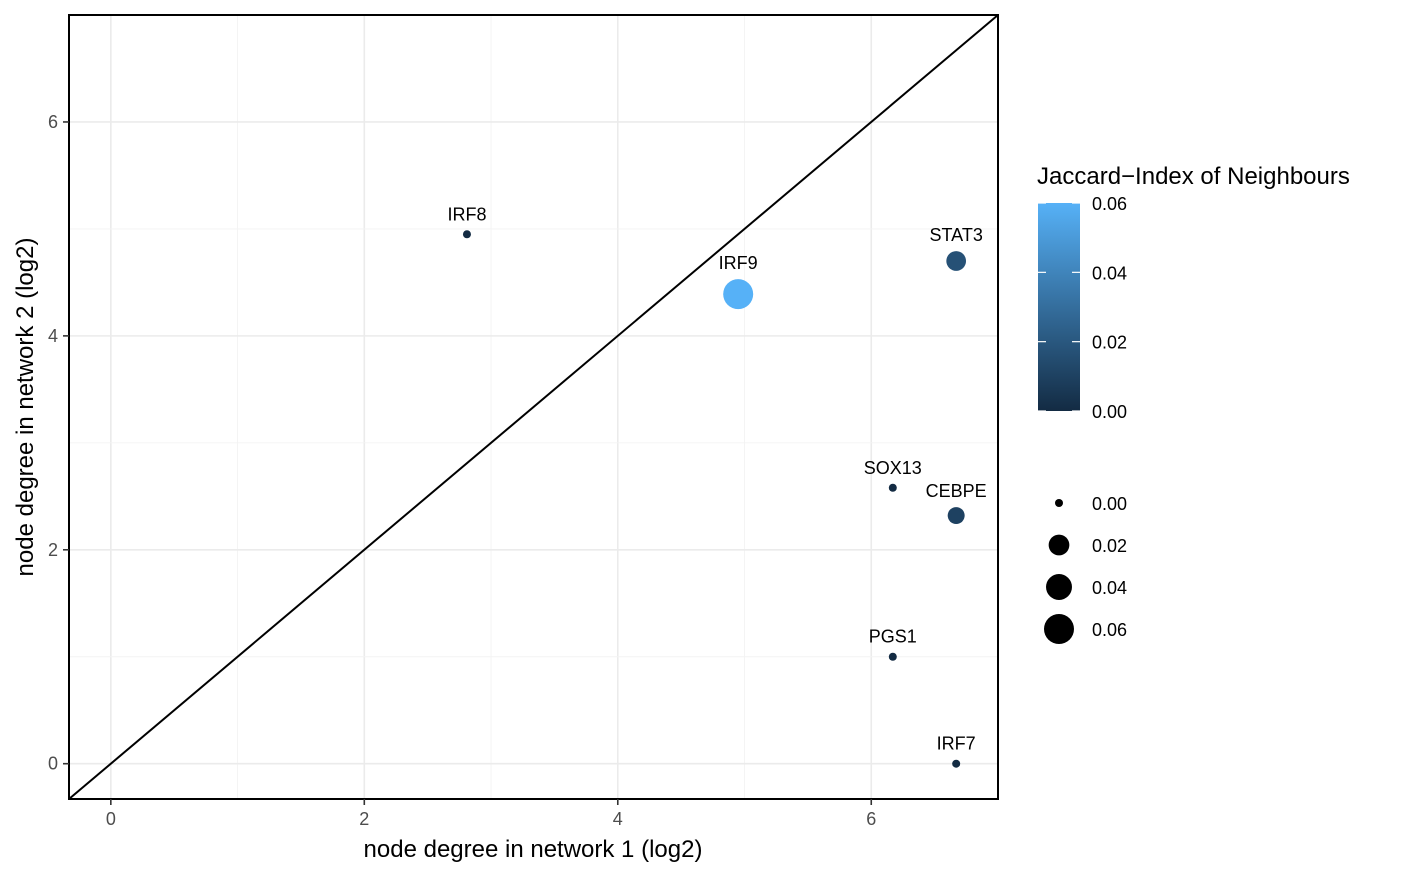 The height and width of the screenshot is (882, 1401). I want to click on color-bar, so click(1059, 307).